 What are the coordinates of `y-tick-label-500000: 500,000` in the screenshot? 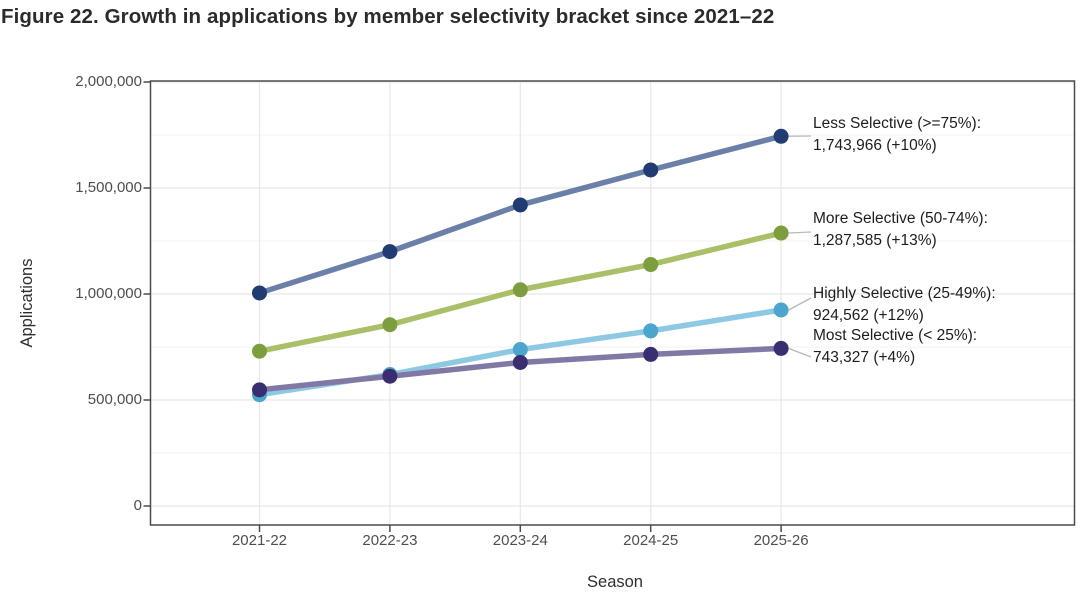 It's located at (114, 399).